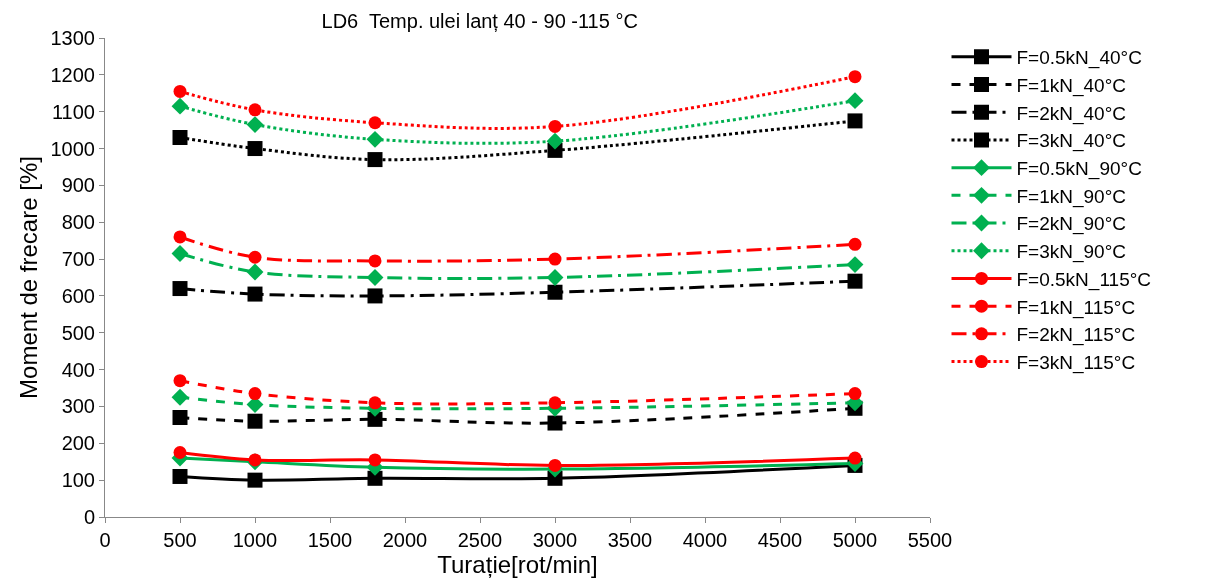 The height and width of the screenshot is (579, 1230). Describe the element at coordinates (330, 540) in the screenshot. I see `x-tick-label: 1500` at that location.